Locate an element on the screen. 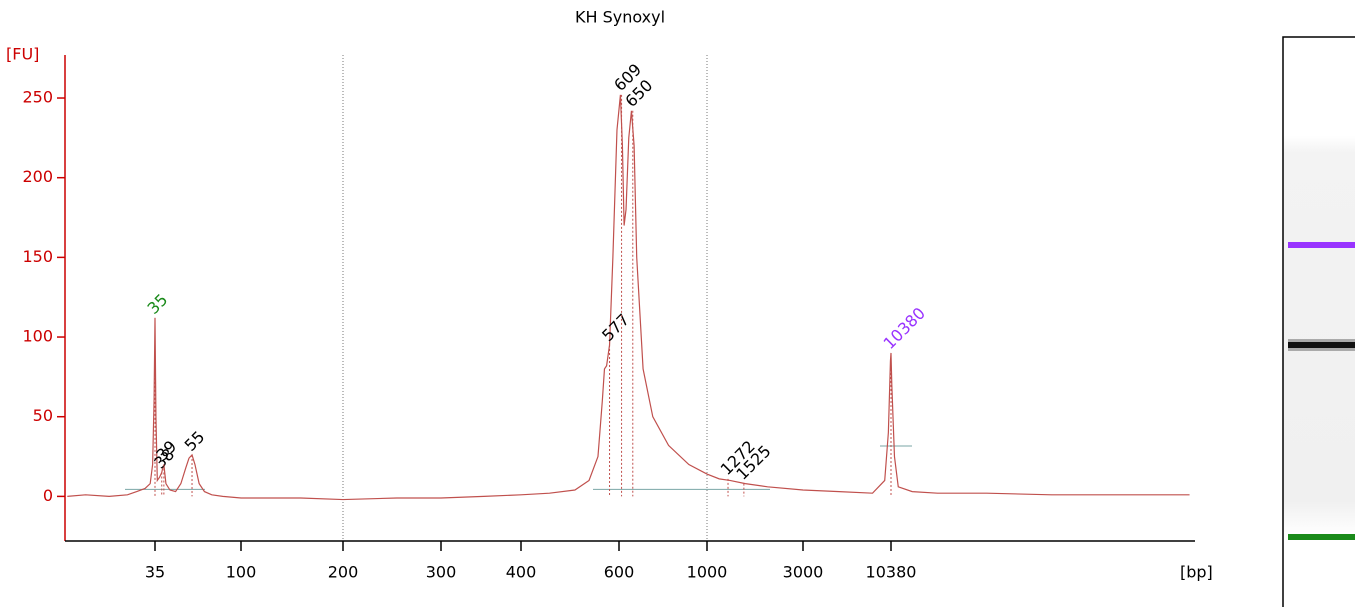 The height and width of the screenshot is (607, 1355). peak-label: 35 is located at coordinates (158, 304).